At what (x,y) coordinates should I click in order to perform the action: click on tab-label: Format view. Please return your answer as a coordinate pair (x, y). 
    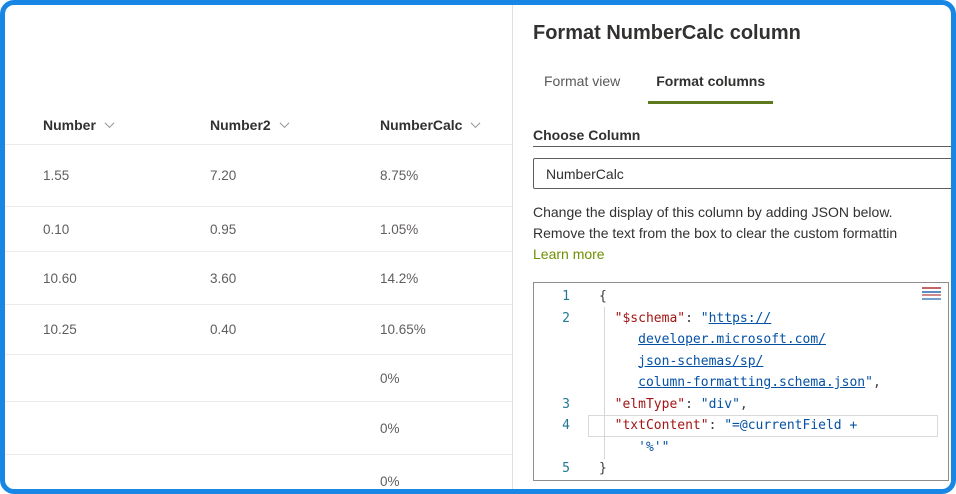
    Looking at the image, I should click on (582, 81).